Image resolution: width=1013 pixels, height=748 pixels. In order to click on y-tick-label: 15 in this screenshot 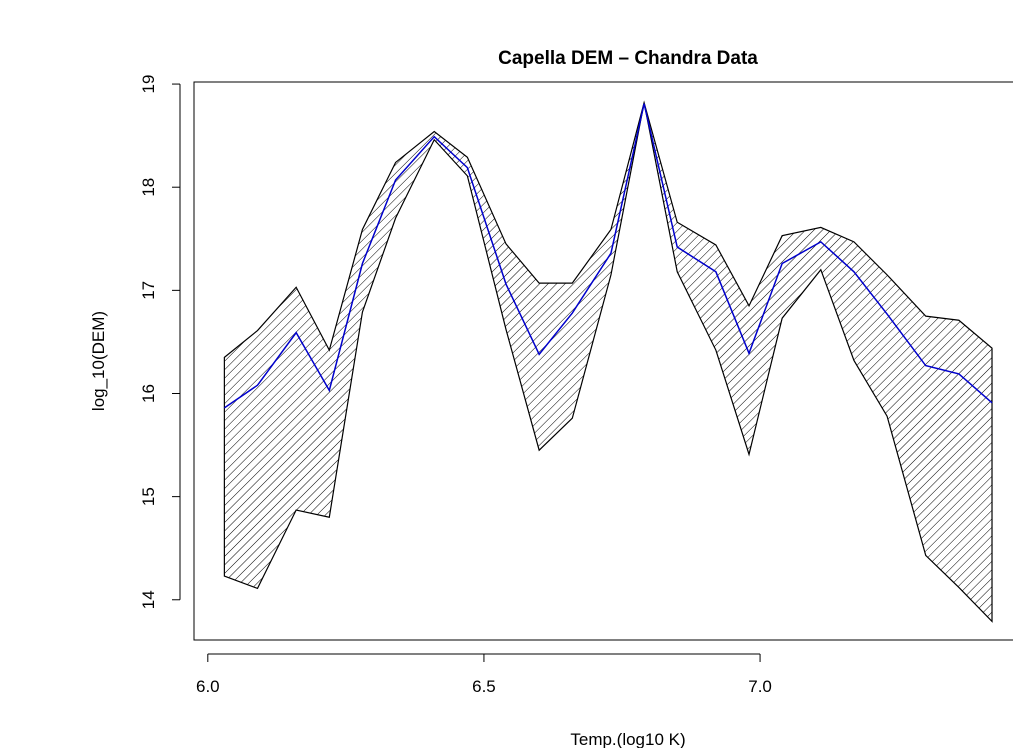, I will do `click(148, 496)`.